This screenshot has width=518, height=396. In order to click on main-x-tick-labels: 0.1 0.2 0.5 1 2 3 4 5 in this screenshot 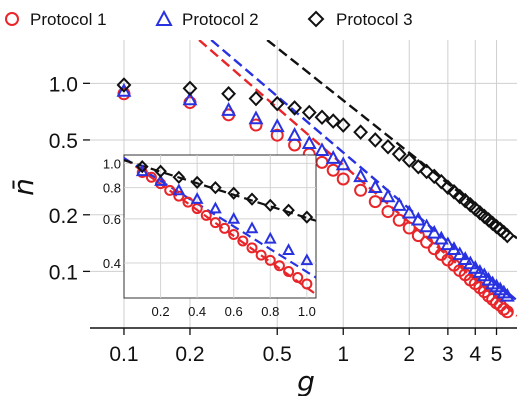, I will do `click(305, 347)`.